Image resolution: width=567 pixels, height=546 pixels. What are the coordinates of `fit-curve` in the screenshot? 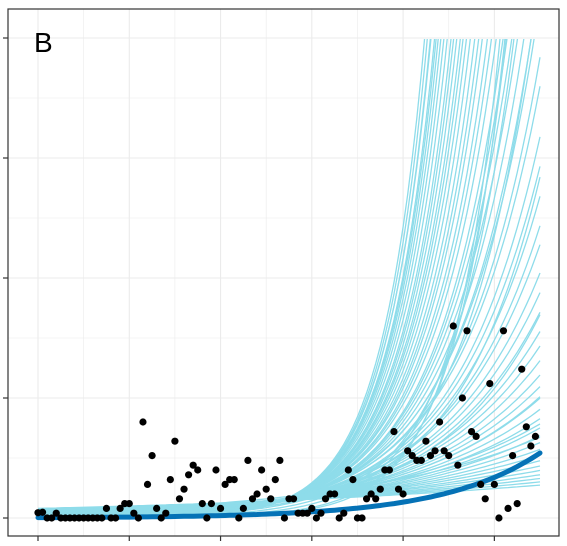 It's located at (289, 485).